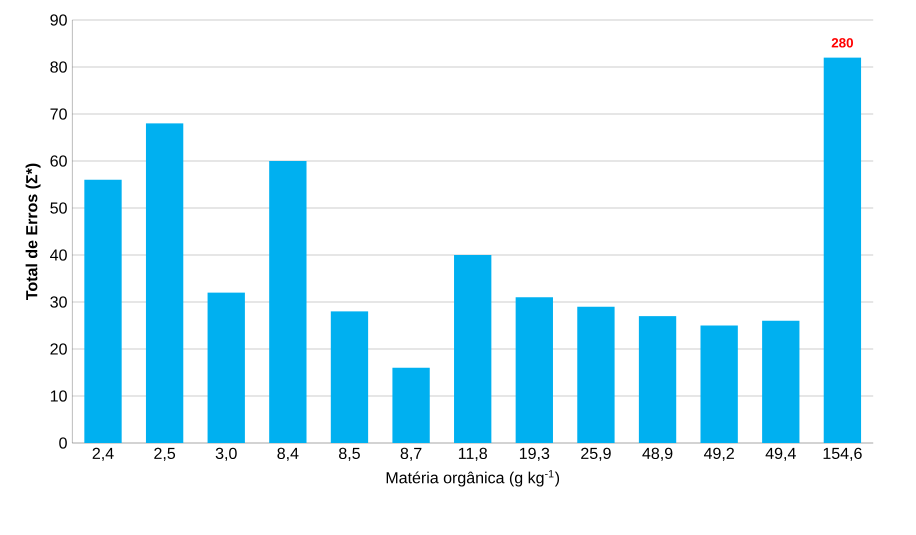  Describe the element at coordinates (58, 161) in the screenshot. I see `y-tick-label: 60` at that location.